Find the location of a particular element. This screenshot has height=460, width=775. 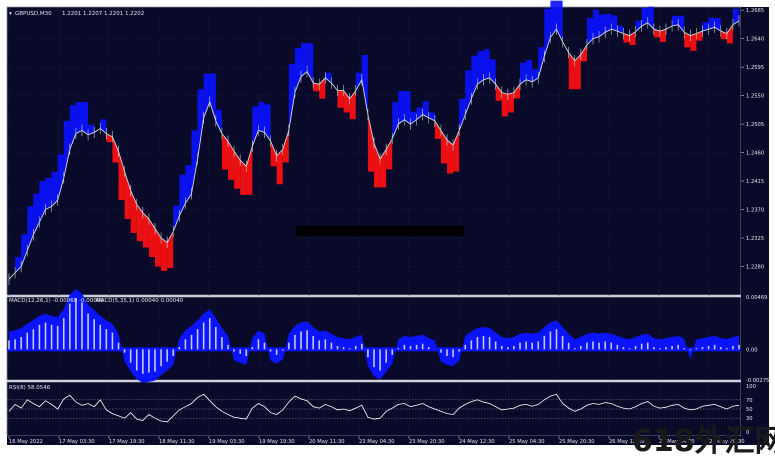

rsi-series is located at coordinates (374, 408).